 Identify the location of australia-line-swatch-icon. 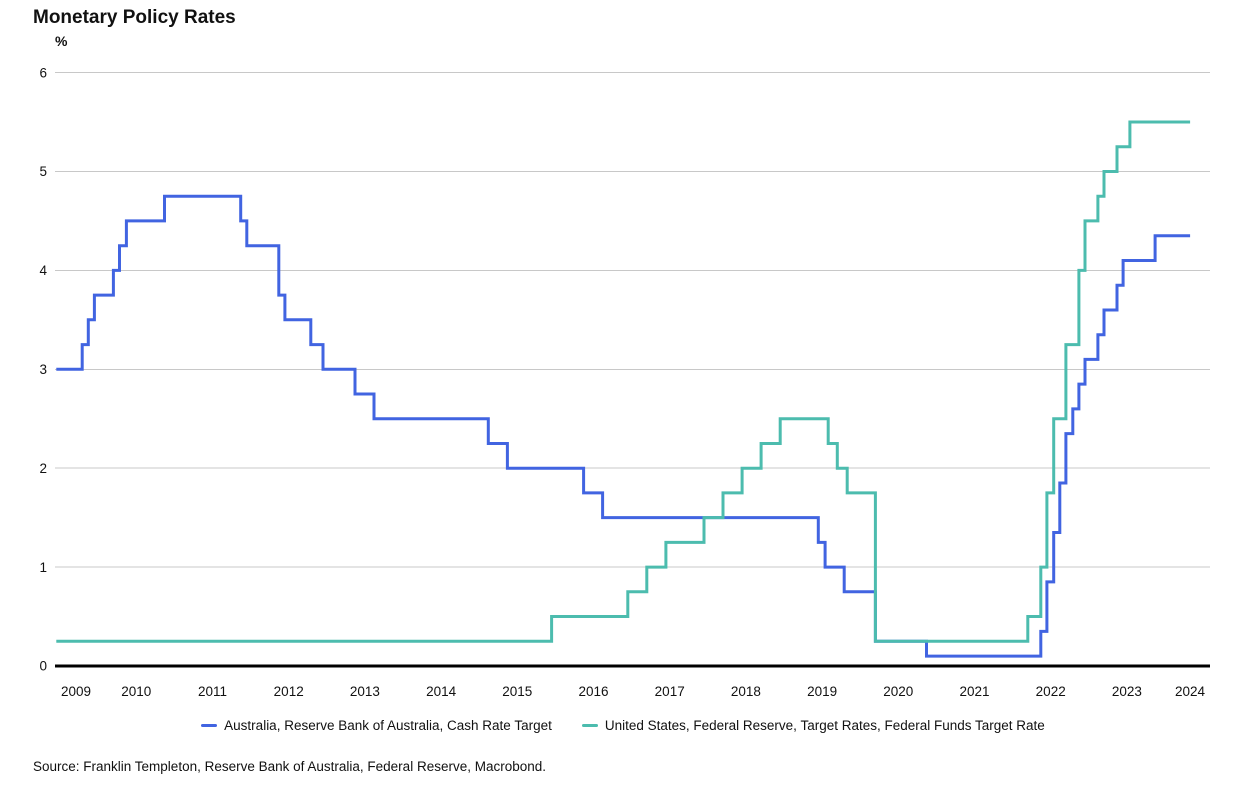
(209, 725).